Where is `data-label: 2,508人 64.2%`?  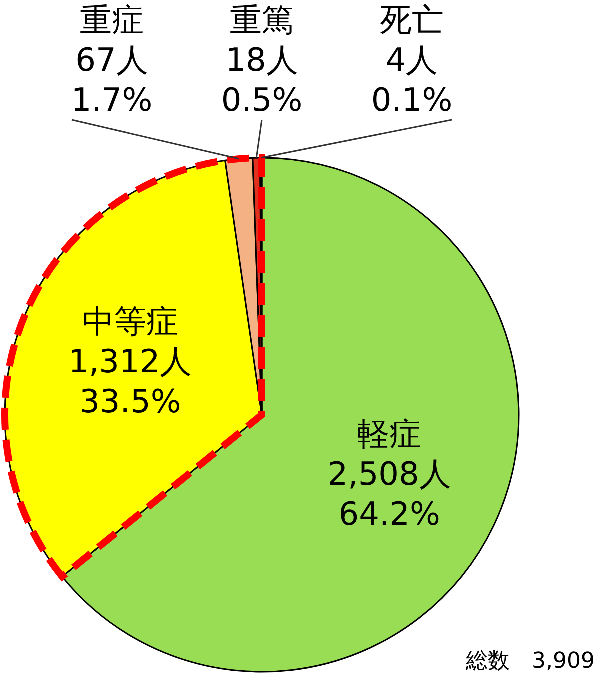 data-label: 2,508人 64.2% is located at coordinates (390, 493).